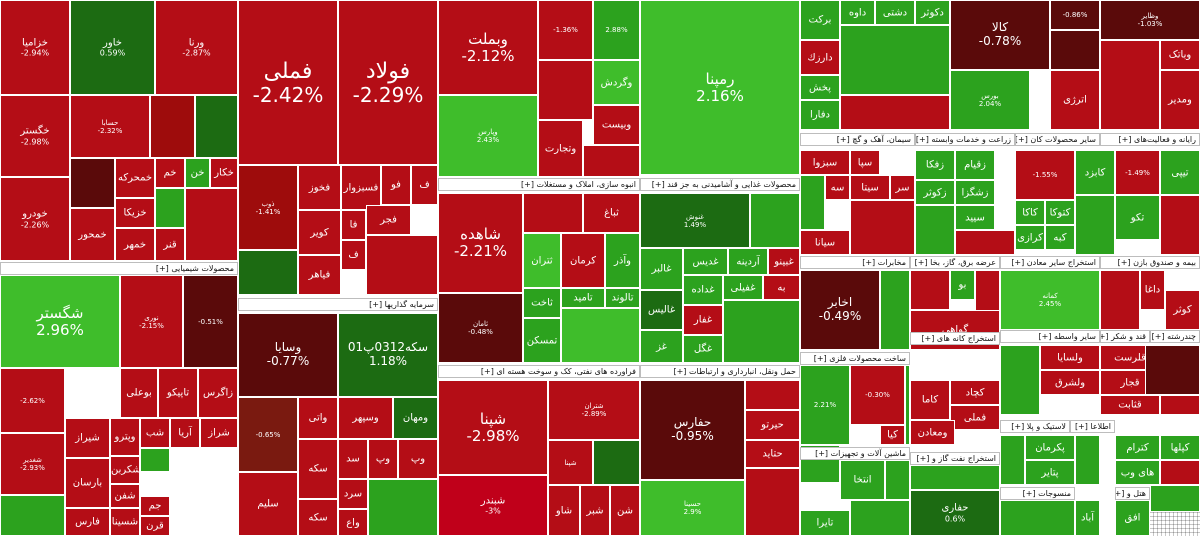 The height and width of the screenshot is (536, 1200). What do you see at coordinates (1050, 300) in the screenshot?
I see `stock-tile: کمانه 2.45%` at bounding box center [1050, 300].